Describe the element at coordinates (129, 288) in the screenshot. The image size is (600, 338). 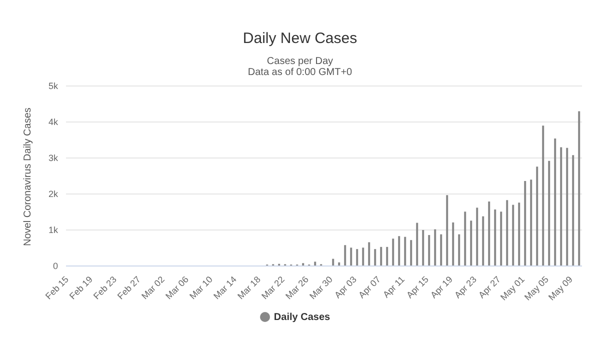
I see `x-tick-label: Feb 27` at that location.